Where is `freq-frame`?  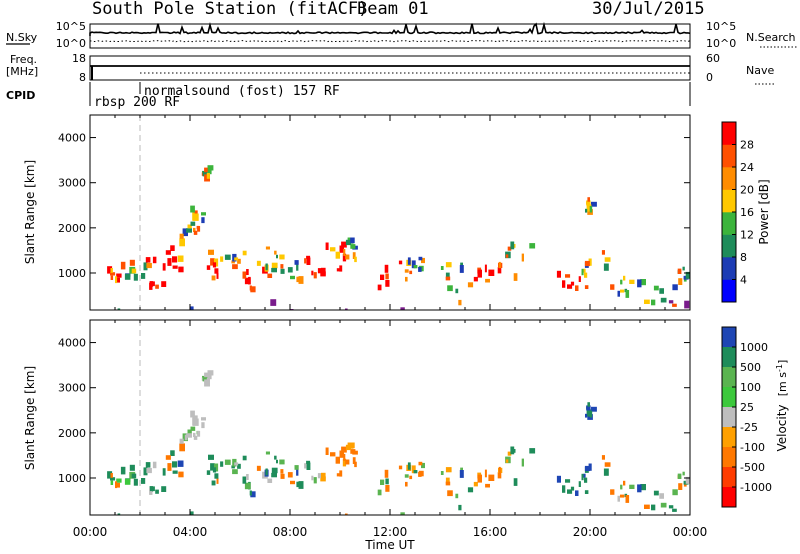 freq-frame is located at coordinates (390, 68).